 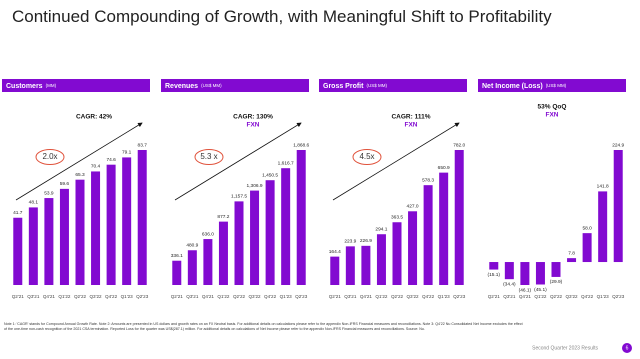 What do you see at coordinates (343, 86) in the screenshot?
I see `panel-title-text: Gross Profit` at bounding box center [343, 86].